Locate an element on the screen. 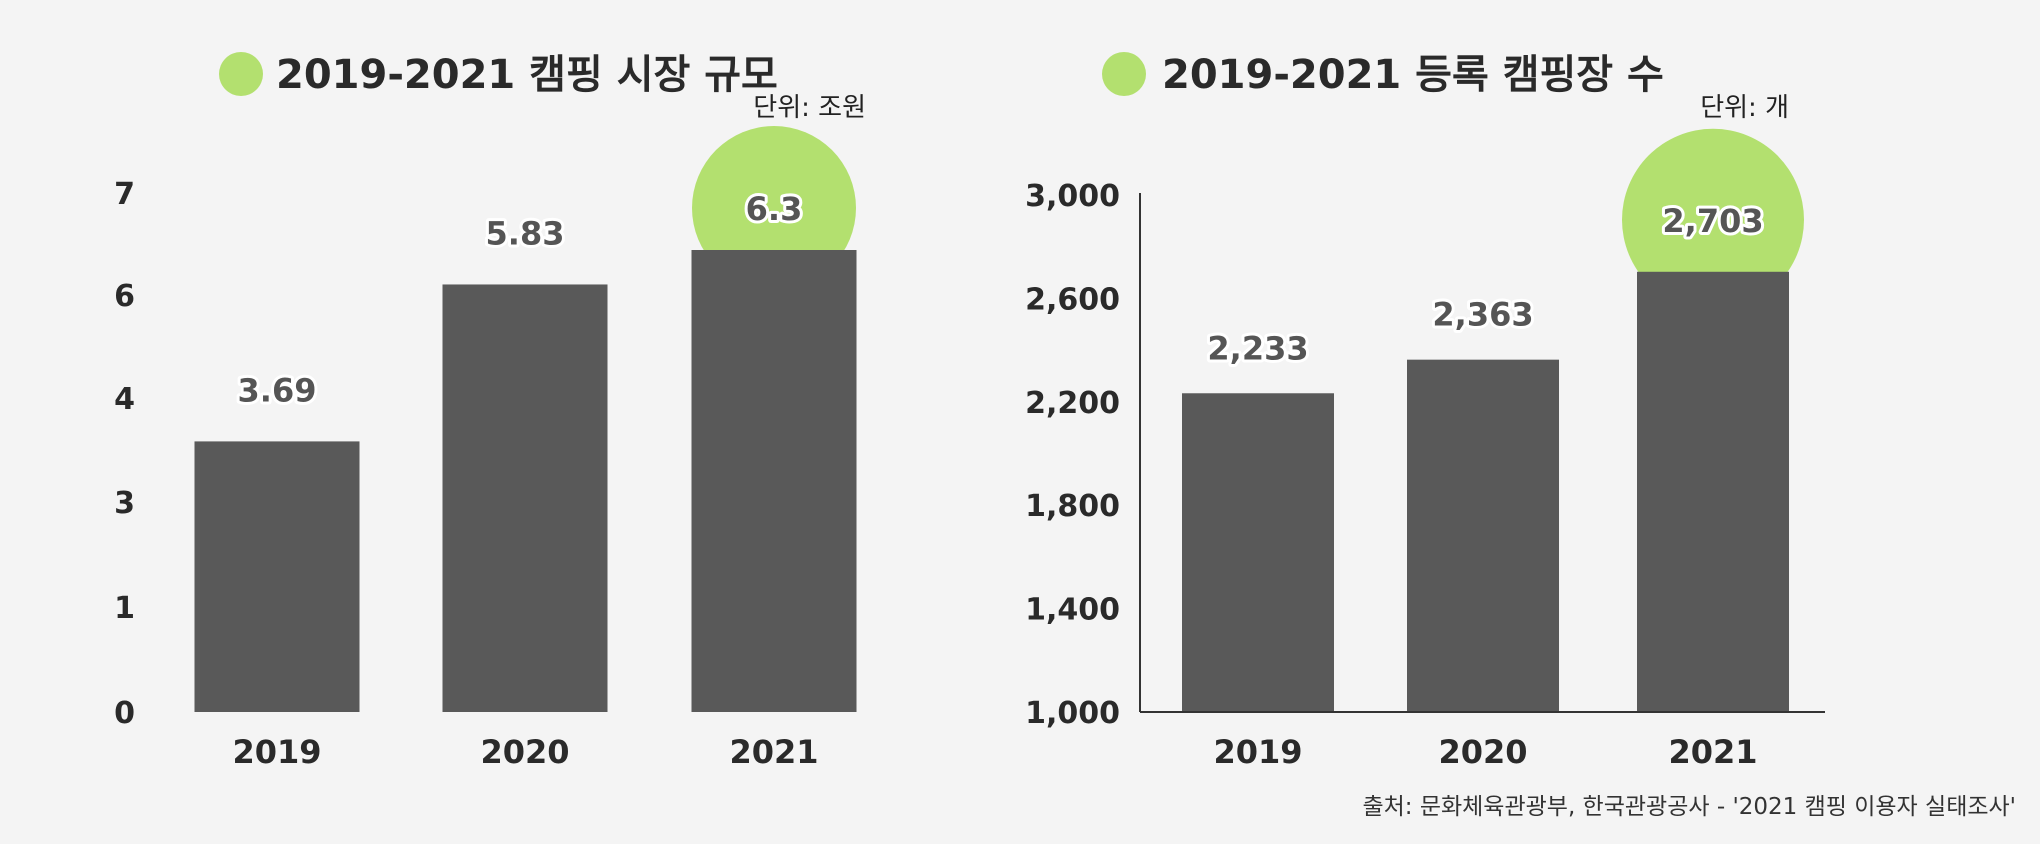  y-tick-label: 1 is located at coordinates (124, 608).